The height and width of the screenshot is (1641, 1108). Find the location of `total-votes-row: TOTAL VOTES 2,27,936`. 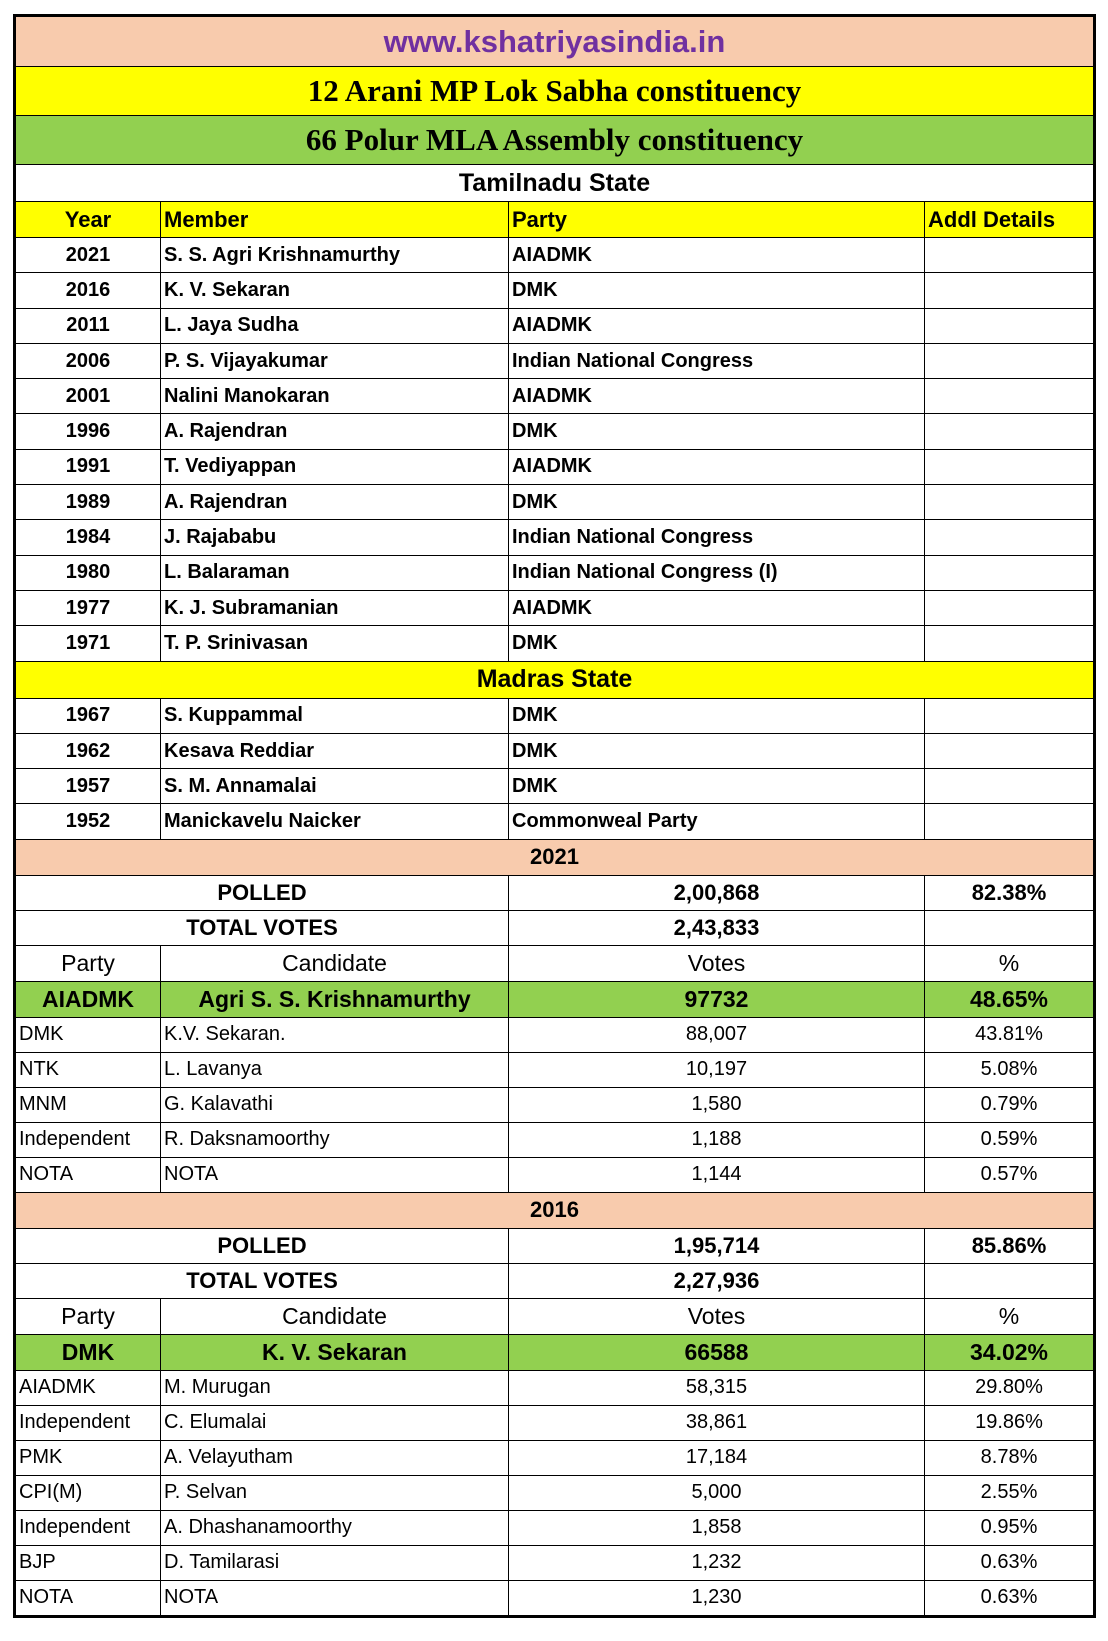

total-votes-row: TOTAL VOTES 2,27,936 is located at coordinates (554, 1280).